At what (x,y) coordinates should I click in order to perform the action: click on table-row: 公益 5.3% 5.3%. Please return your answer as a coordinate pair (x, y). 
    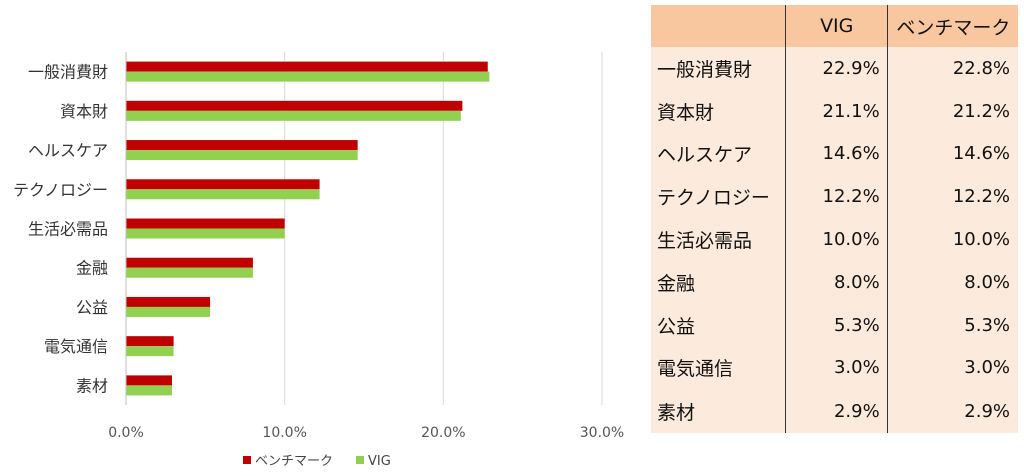
    Looking at the image, I should click on (834, 325).